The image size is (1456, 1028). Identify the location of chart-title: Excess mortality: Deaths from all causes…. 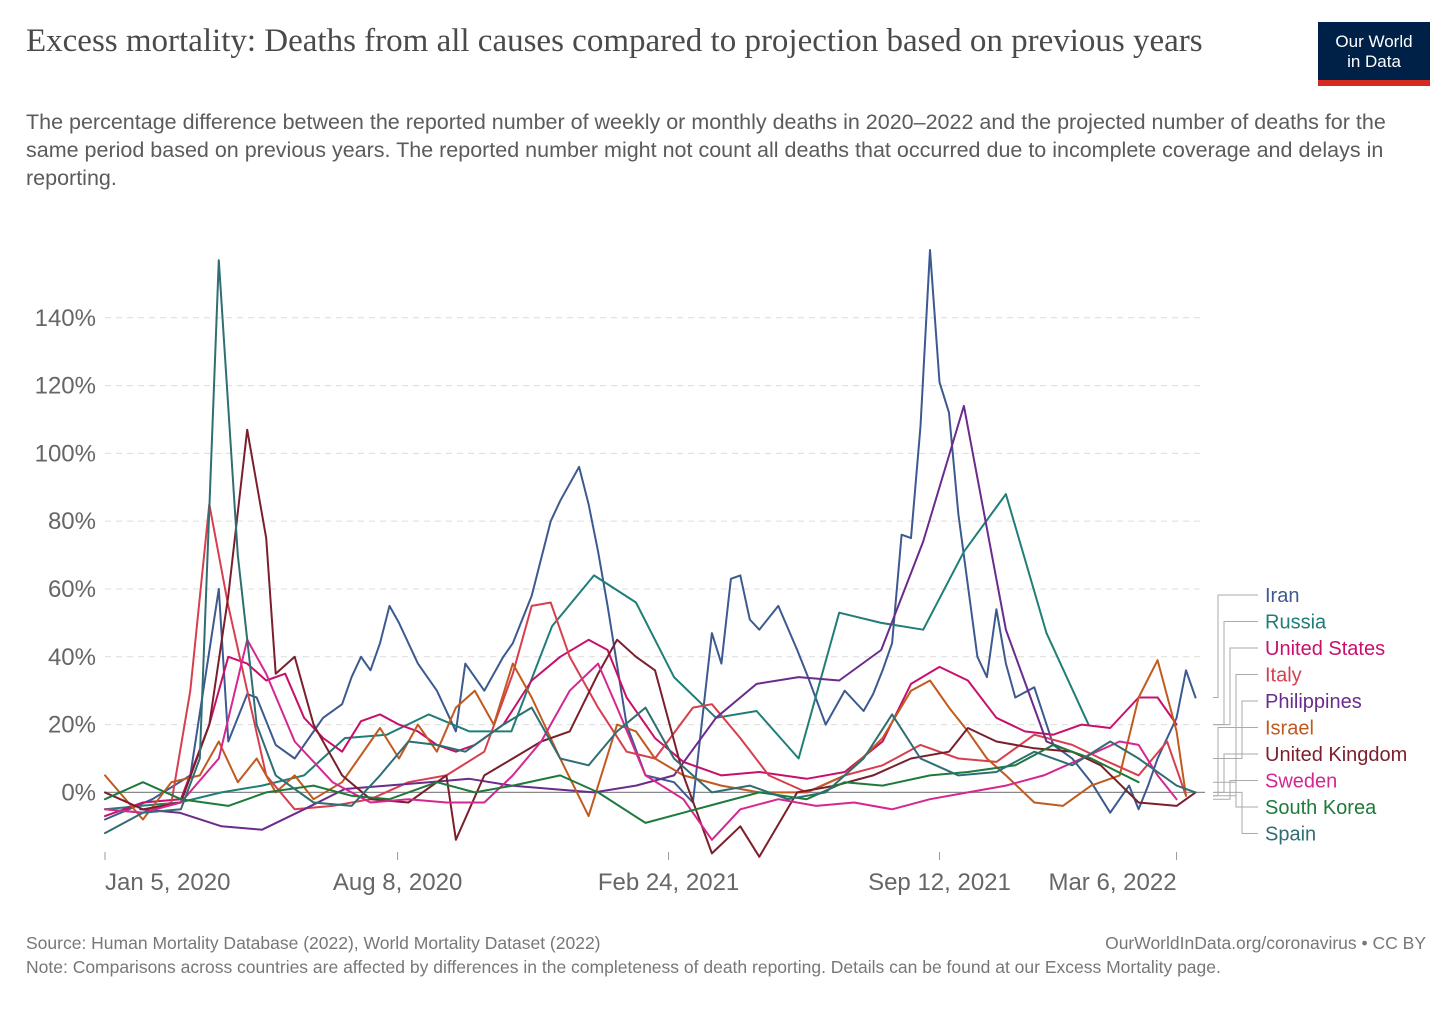
(614, 41).